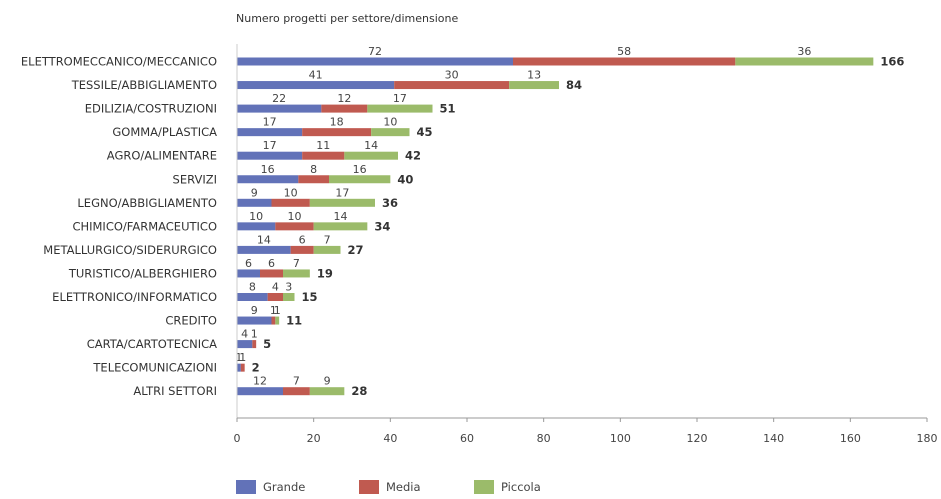 This screenshot has width=941, height=499. Describe the element at coordinates (119, 62) in the screenshot. I see `category-label: ELETTROMECCANICO/MECCANICO` at that location.